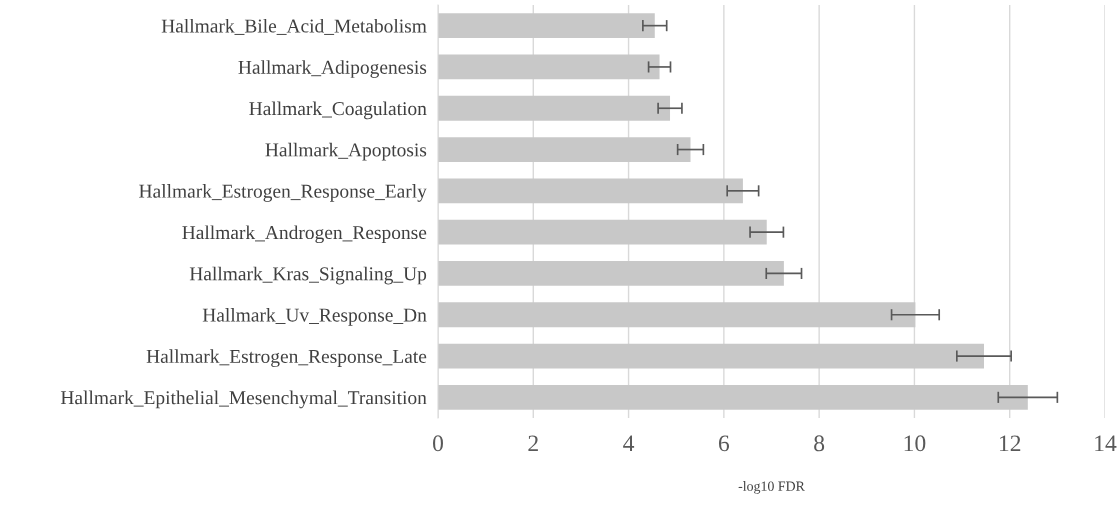 This screenshot has width=1119, height=506. What do you see at coordinates (346, 151) in the screenshot?
I see `y-tick-label: Hallmark_Apoptosis` at bounding box center [346, 151].